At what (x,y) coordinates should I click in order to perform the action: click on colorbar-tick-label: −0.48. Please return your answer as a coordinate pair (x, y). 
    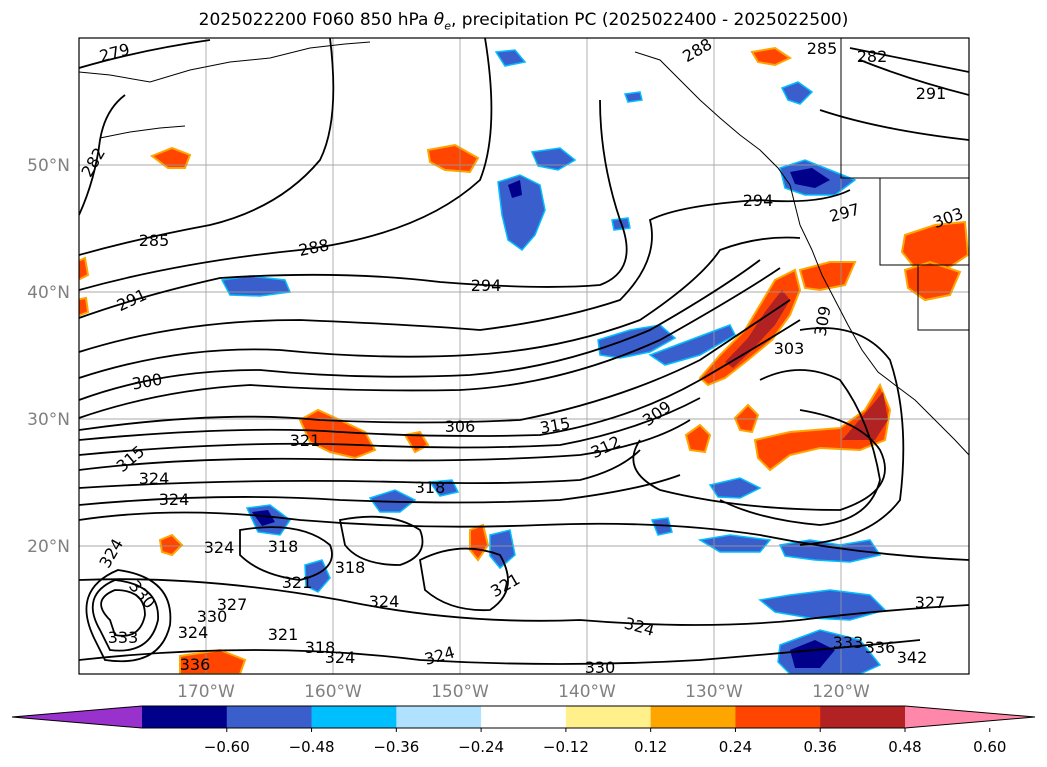
    Looking at the image, I should click on (312, 747).